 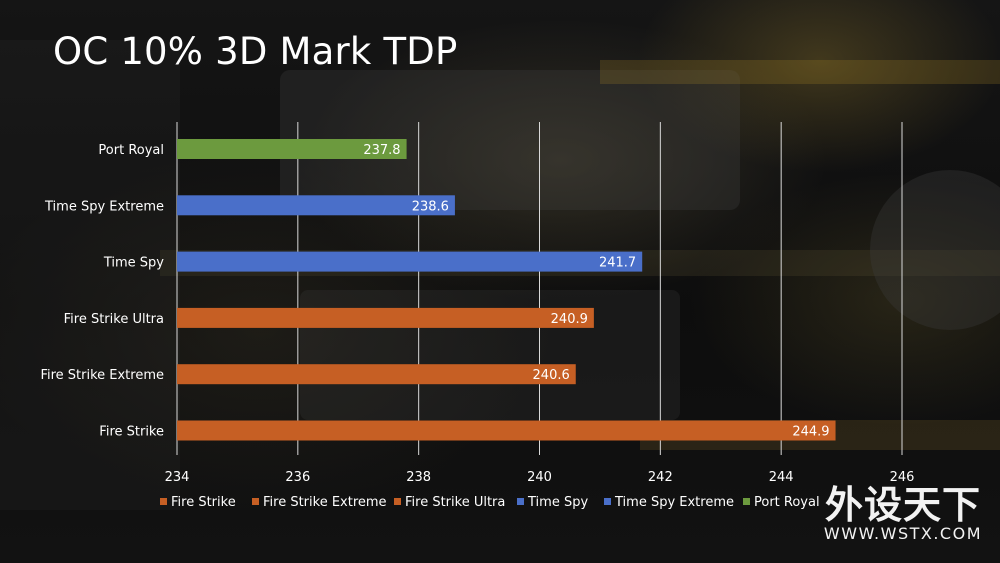 What do you see at coordinates (133, 263) in the screenshot?
I see `category-label: Time Spy` at bounding box center [133, 263].